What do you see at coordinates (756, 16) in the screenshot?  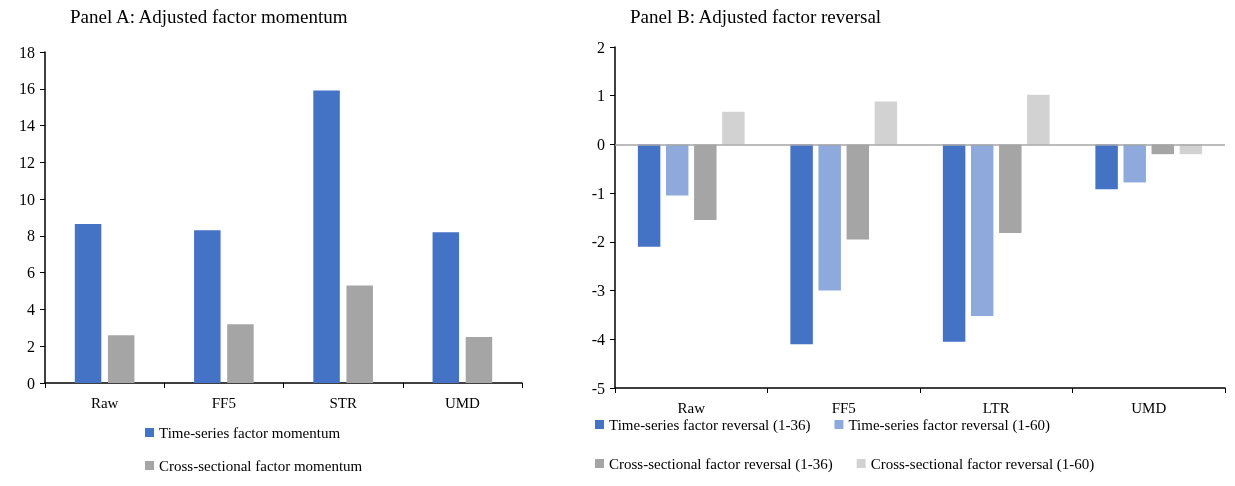 I see `chart-title: Panel B: Adjusted factor reversal` at bounding box center [756, 16].